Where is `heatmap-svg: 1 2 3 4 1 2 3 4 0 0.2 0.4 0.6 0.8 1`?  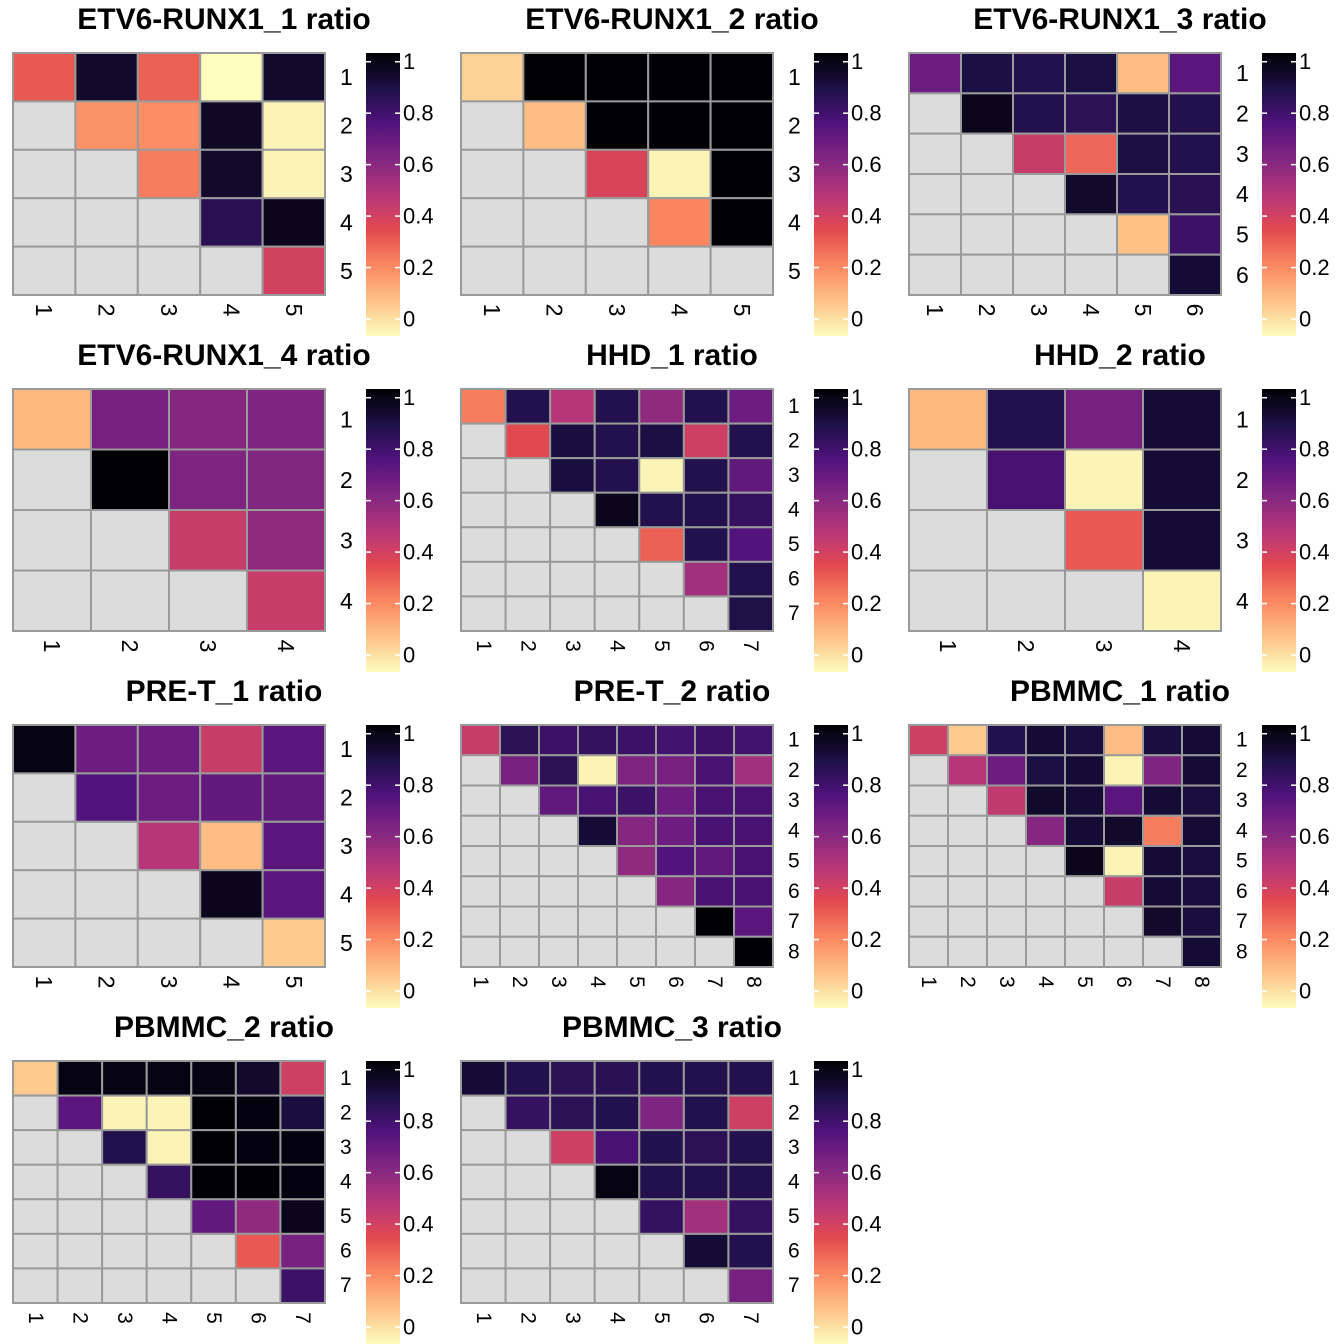
heatmap-svg: 1 2 3 4 1 2 3 4 0 0.2 0.4 0.6 0.8 1 is located at coordinates (1119, 528).